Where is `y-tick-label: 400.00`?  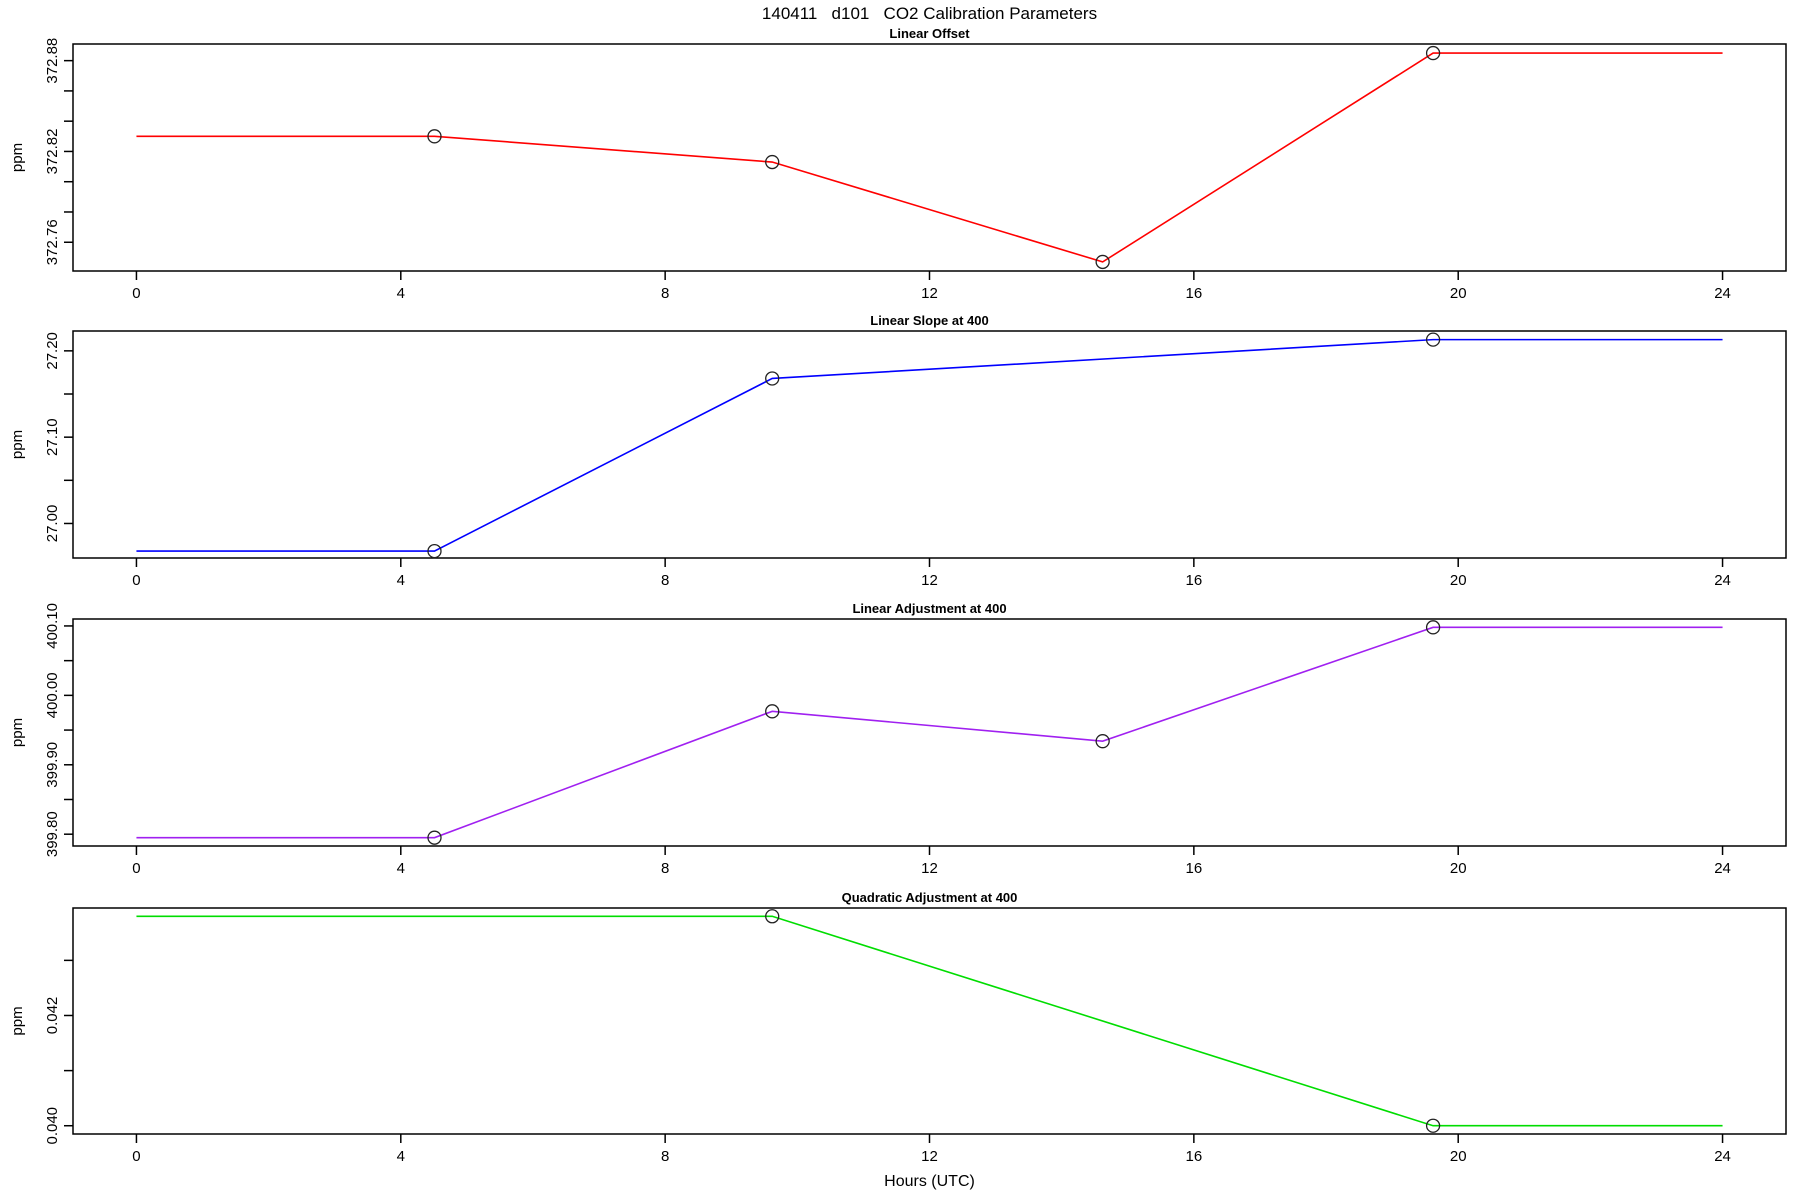
y-tick-label: 400.00 is located at coordinates (52, 695).